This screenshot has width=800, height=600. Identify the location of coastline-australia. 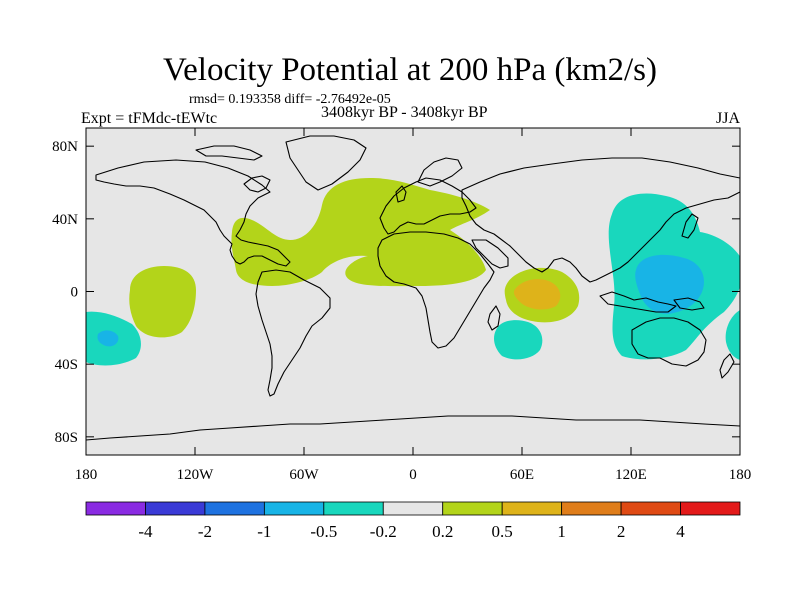
(669, 342).